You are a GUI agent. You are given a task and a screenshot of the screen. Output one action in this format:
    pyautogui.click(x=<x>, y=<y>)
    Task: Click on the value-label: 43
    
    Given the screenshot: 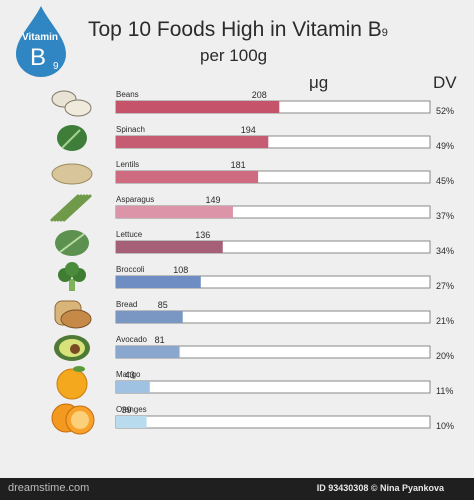 What is the action you would take?
    pyautogui.click(x=130, y=375)
    